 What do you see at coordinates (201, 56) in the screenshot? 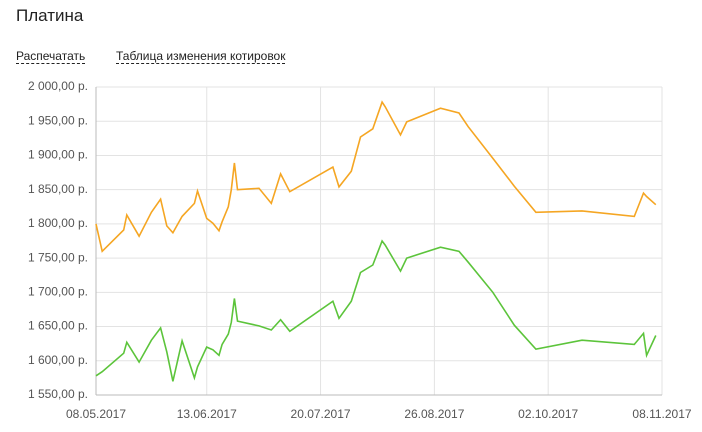
I see `table-link: Таблица изменения котировок` at bounding box center [201, 56].